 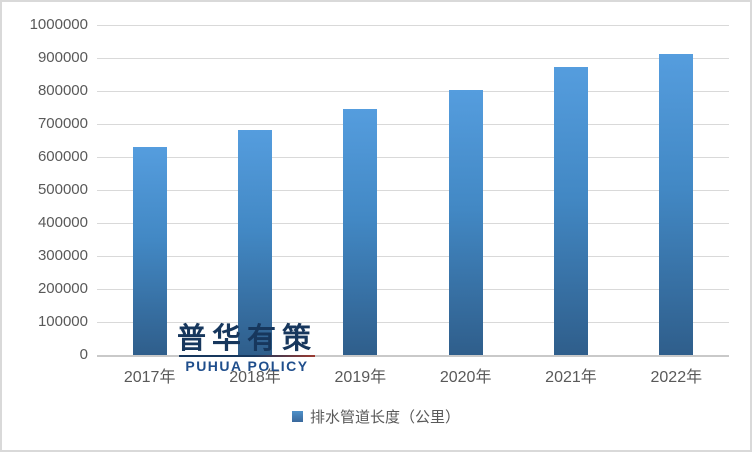 I want to click on bar-2018年, so click(x=255, y=242).